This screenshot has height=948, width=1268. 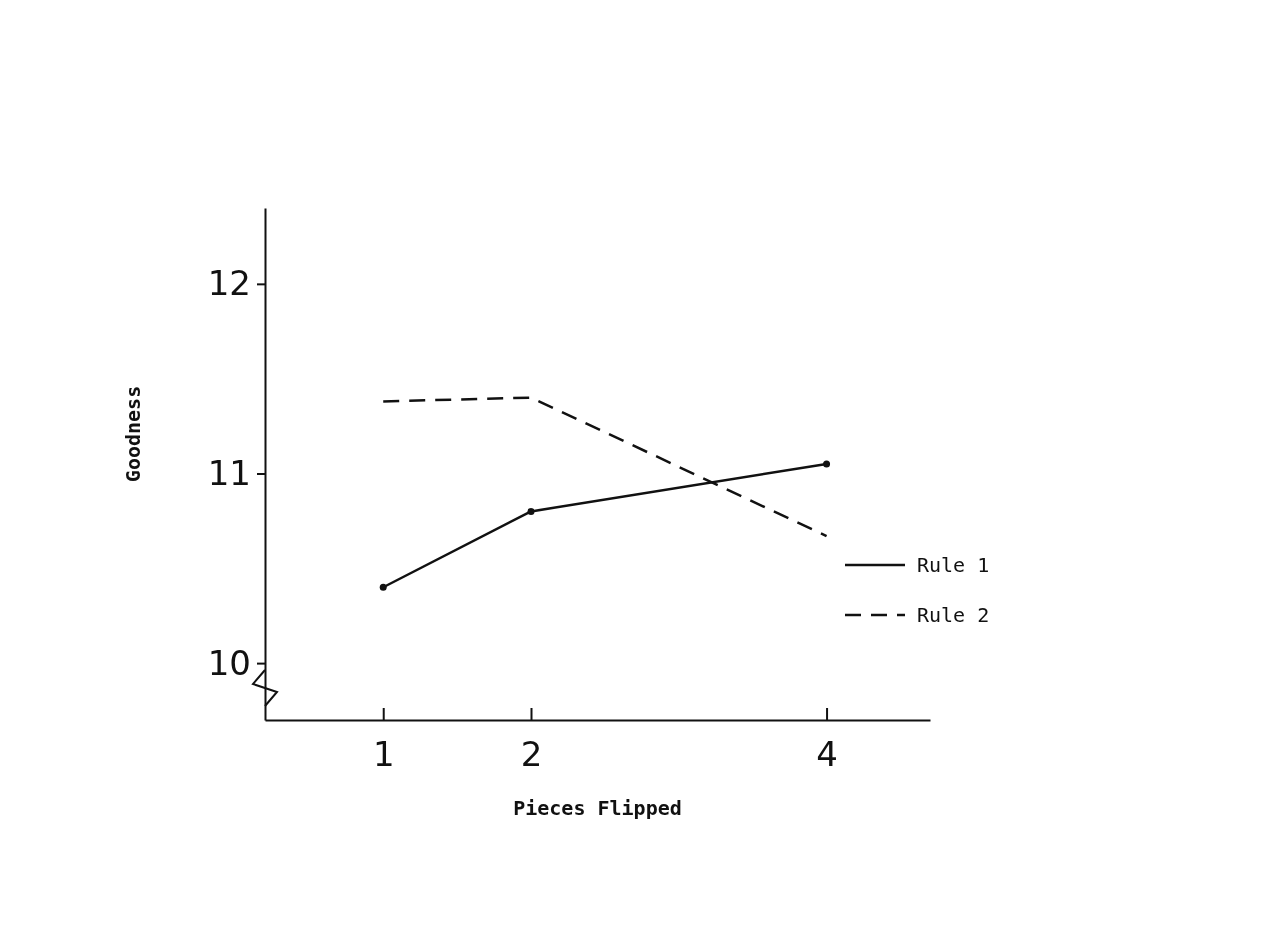 What do you see at coordinates (133, 434) in the screenshot?
I see `y-axis-title: Goodness` at bounding box center [133, 434].